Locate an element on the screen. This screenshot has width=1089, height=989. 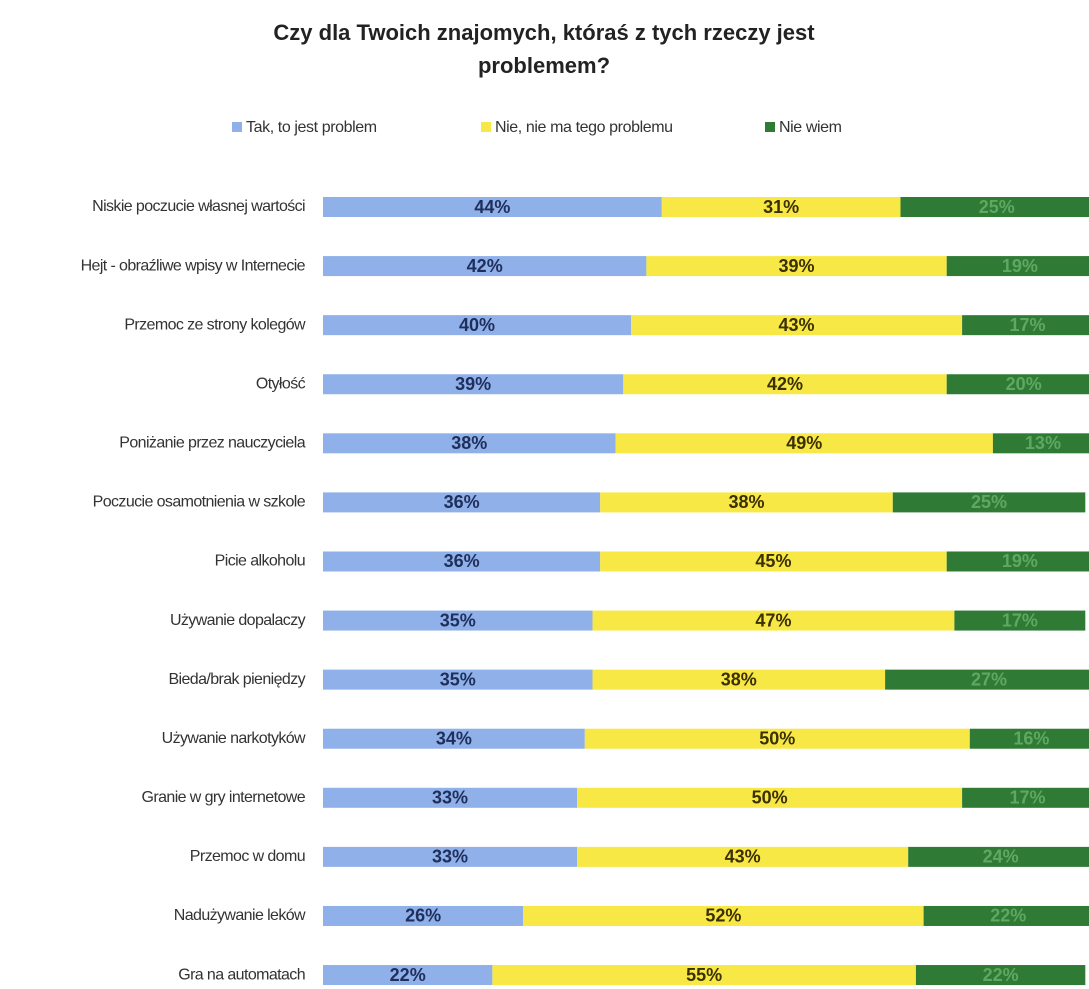
legend-label: Nie wiem is located at coordinates (810, 127).